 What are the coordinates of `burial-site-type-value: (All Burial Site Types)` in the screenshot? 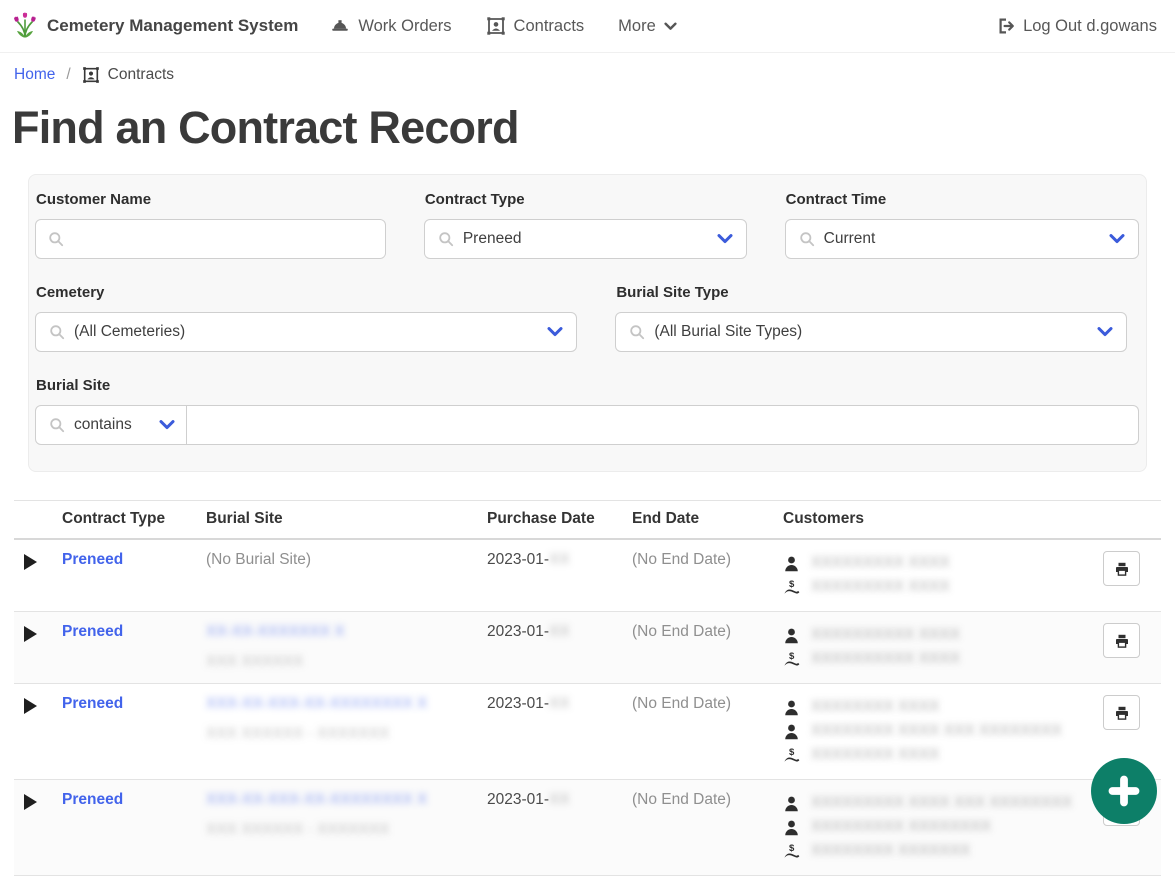 It's located at (728, 331).